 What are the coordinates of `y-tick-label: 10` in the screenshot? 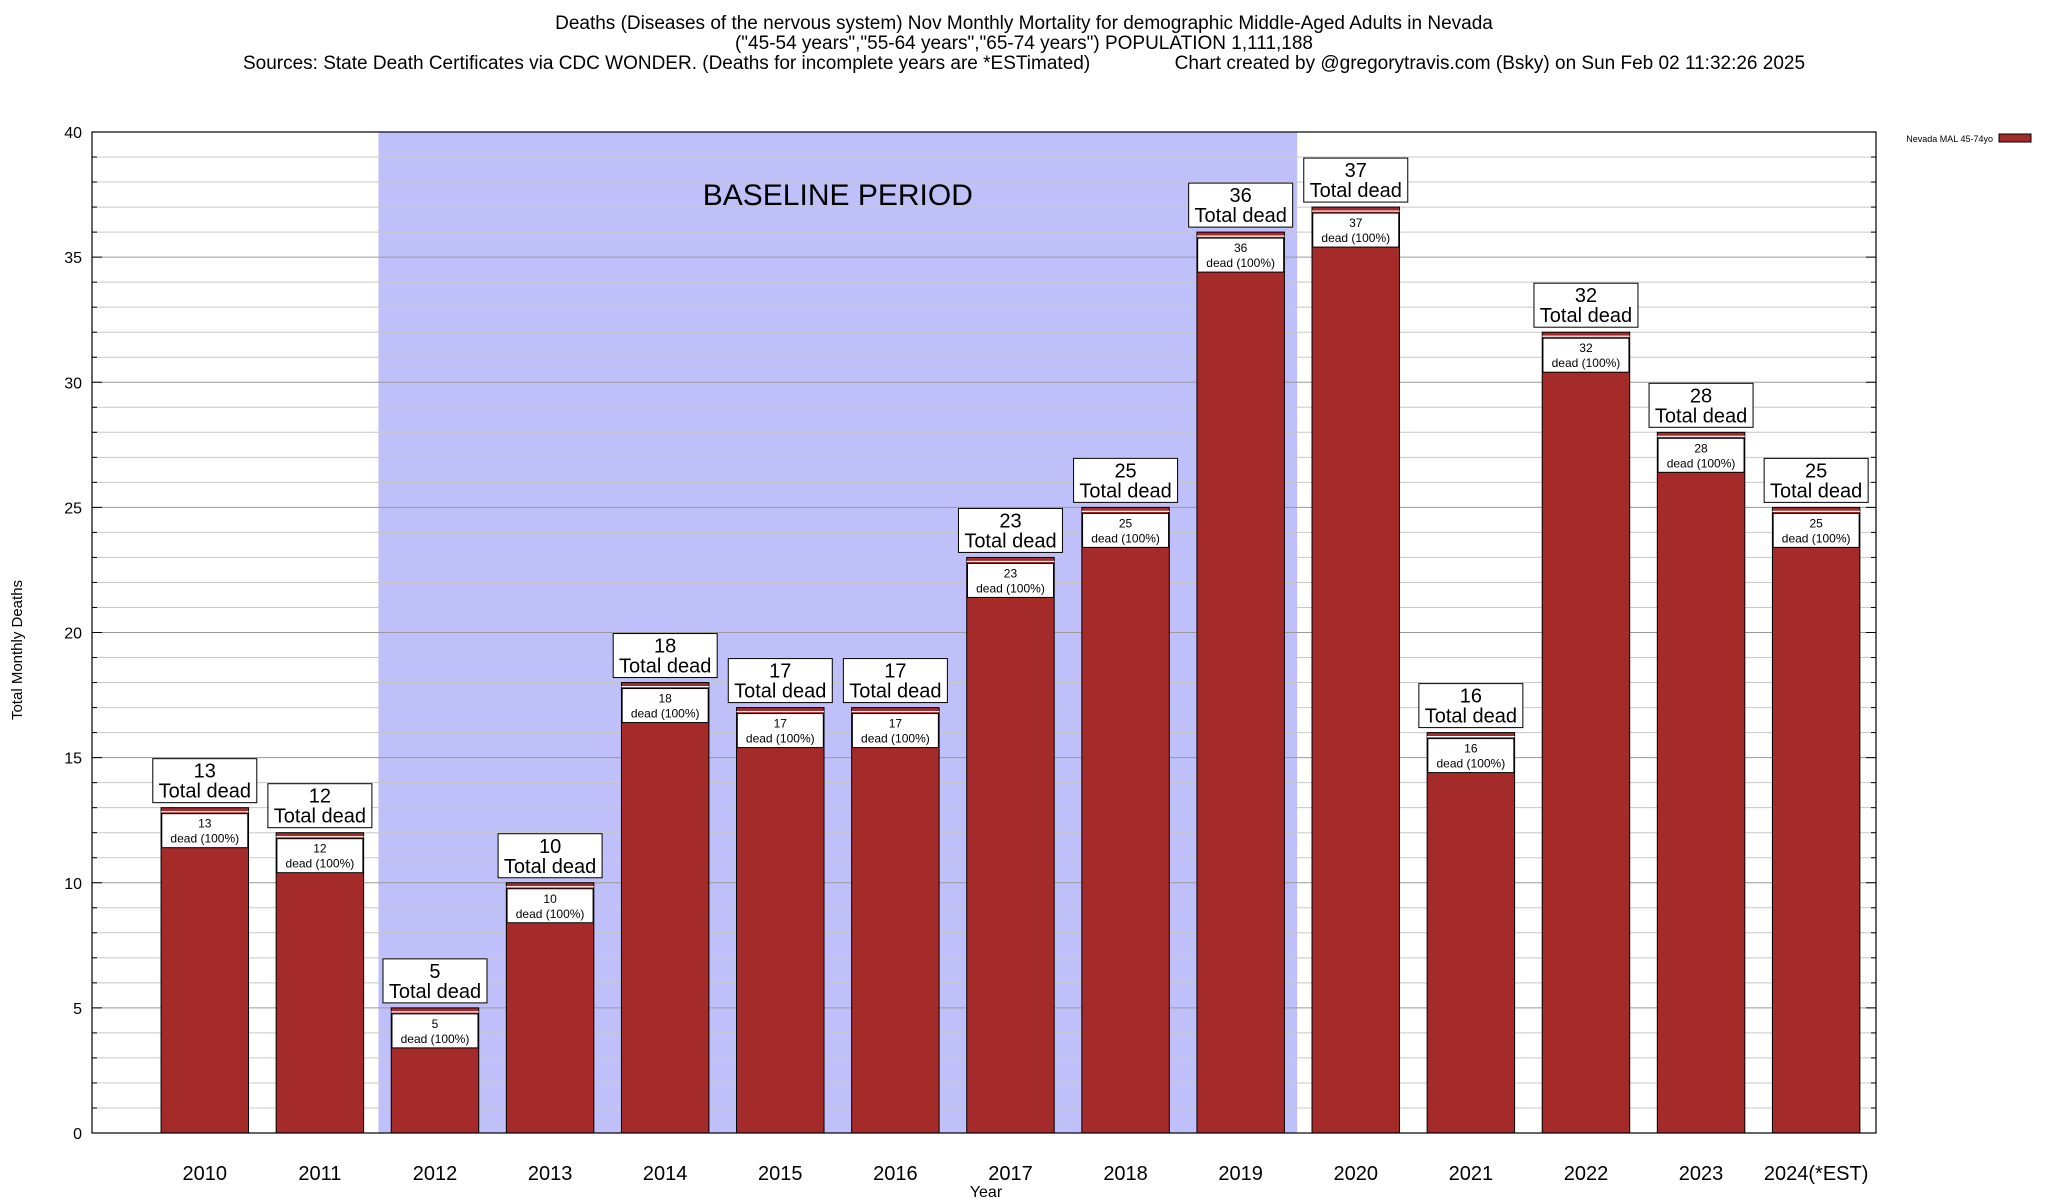 It's located at (73, 884).